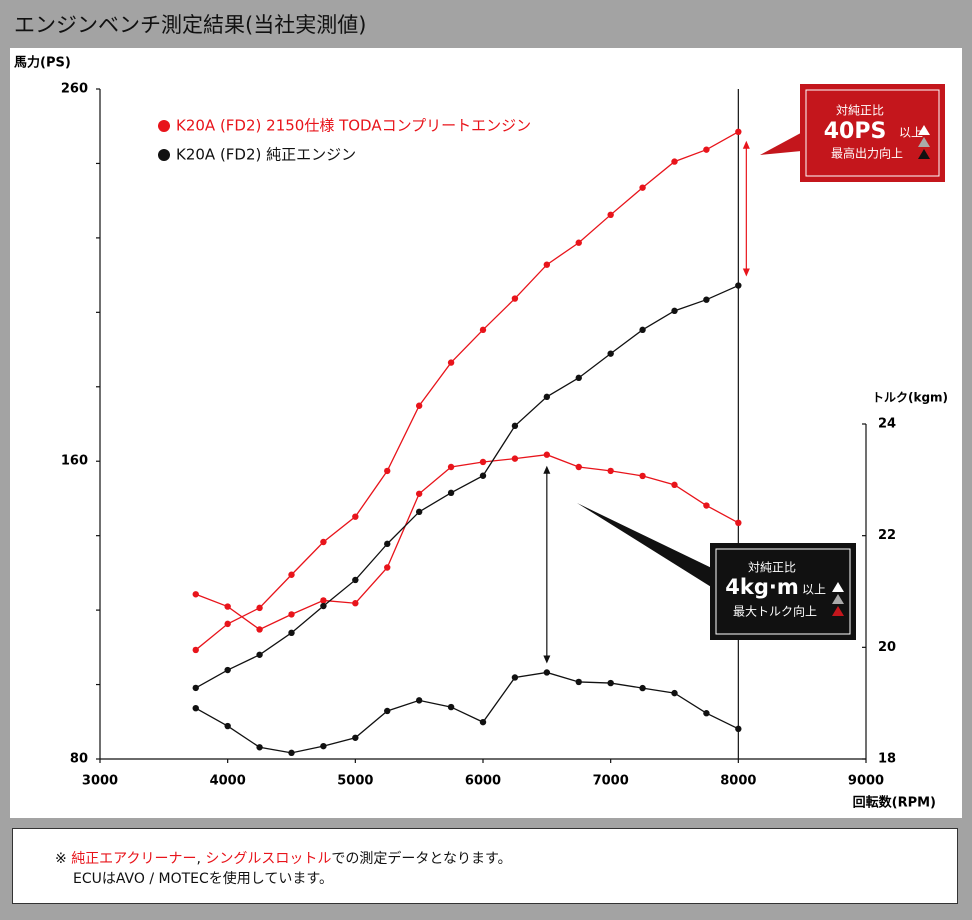 This screenshot has height=920, width=972. I want to click on legend-label: K20A (FD2) 純正エンジン, so click(266, 155).